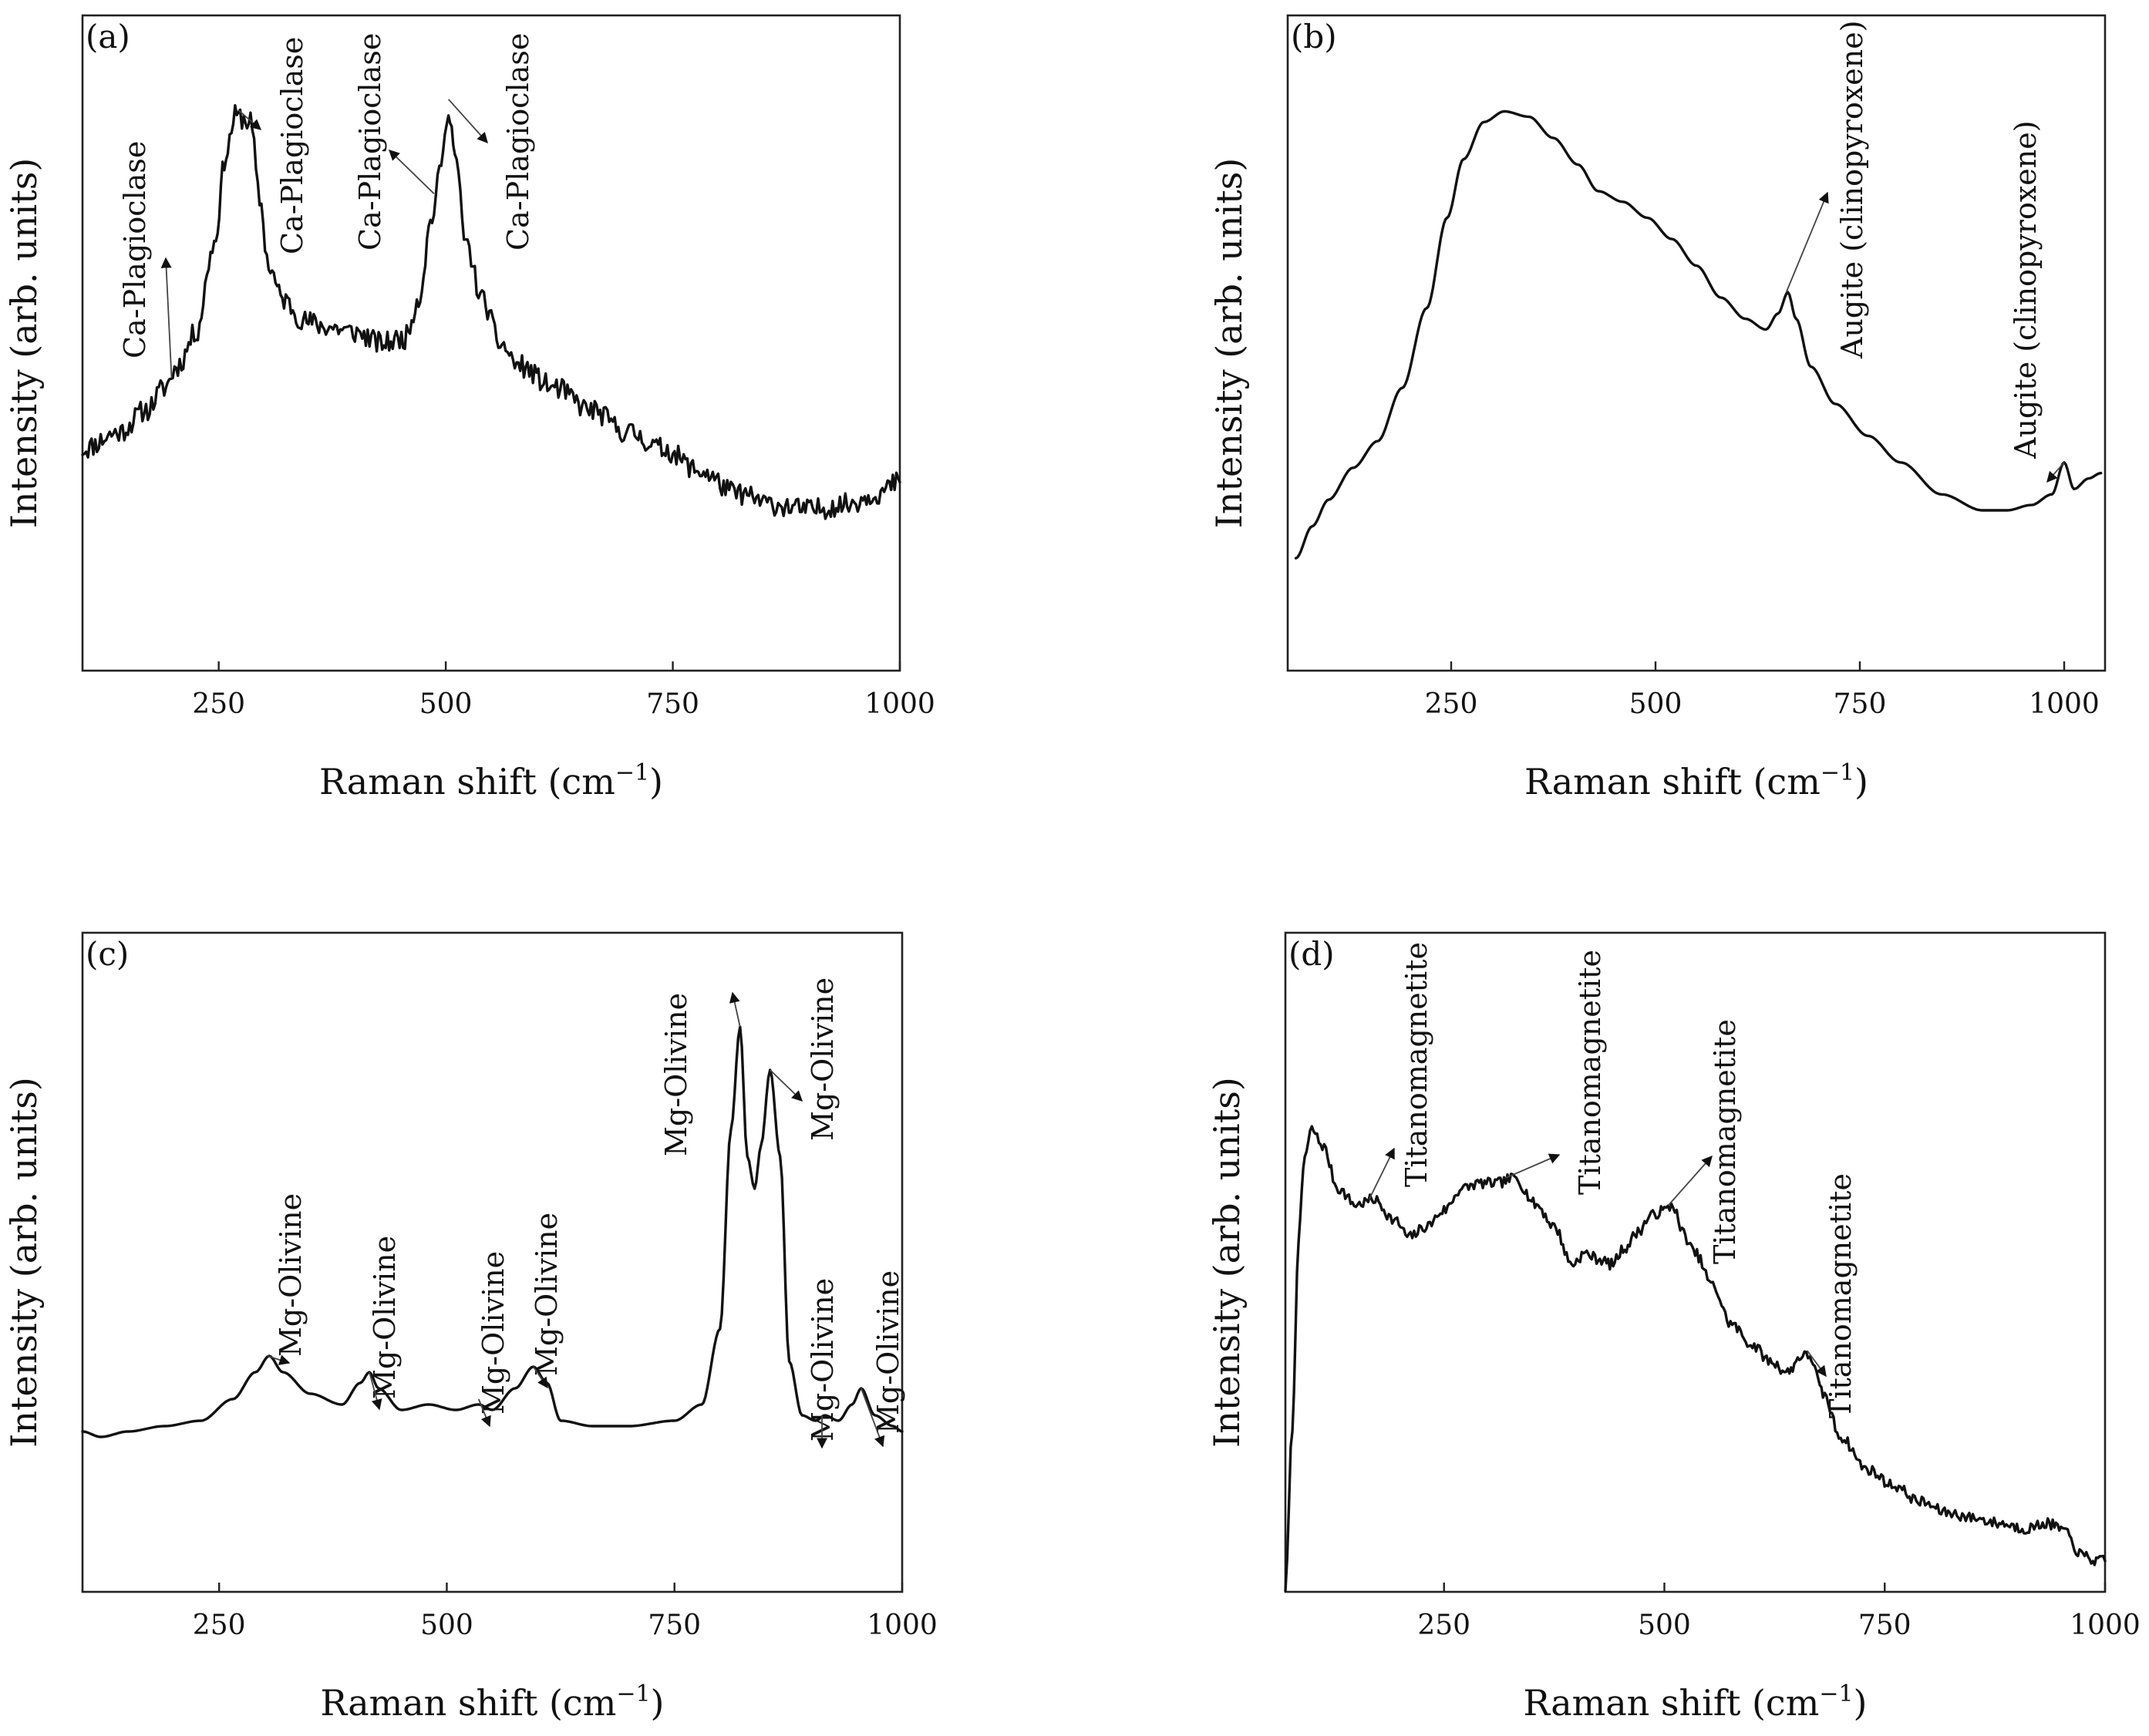 This screenshot has height=1736, width=2149. Describe the element at coordinates (1314, 37) in the screenshot. I see `panel-label: (b)` at that location.